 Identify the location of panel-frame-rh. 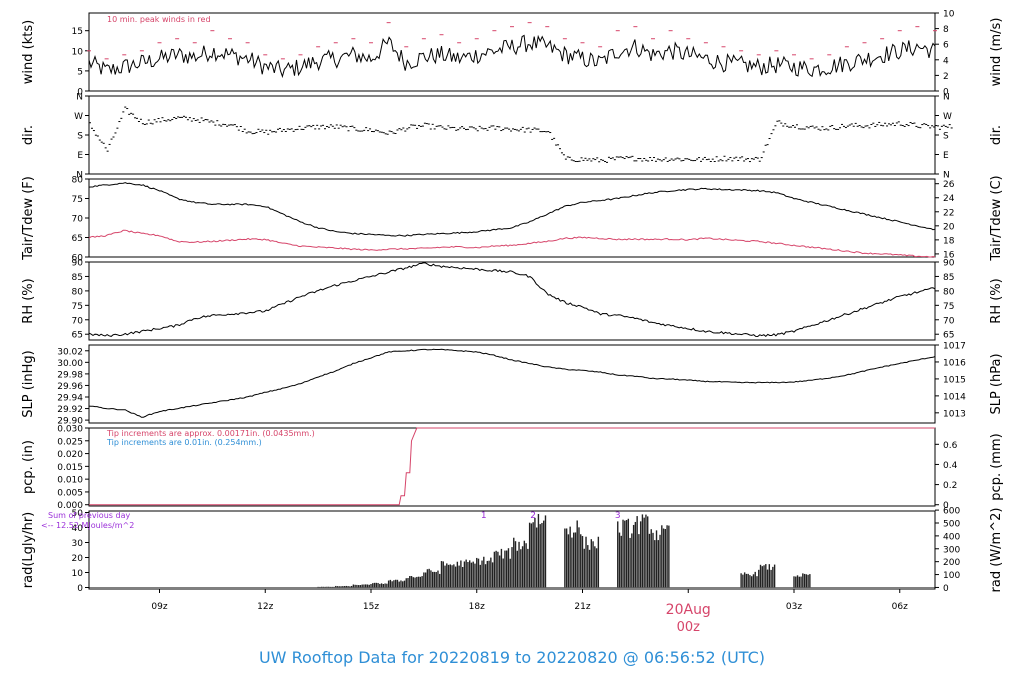
(512, 301).